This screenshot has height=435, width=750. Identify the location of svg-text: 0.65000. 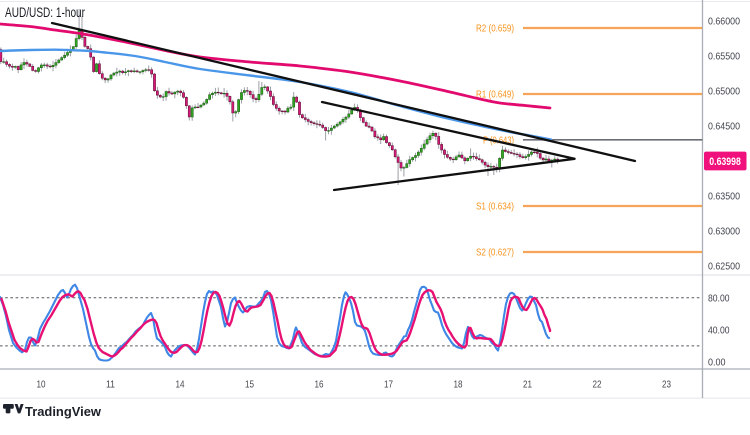
(724, 92).